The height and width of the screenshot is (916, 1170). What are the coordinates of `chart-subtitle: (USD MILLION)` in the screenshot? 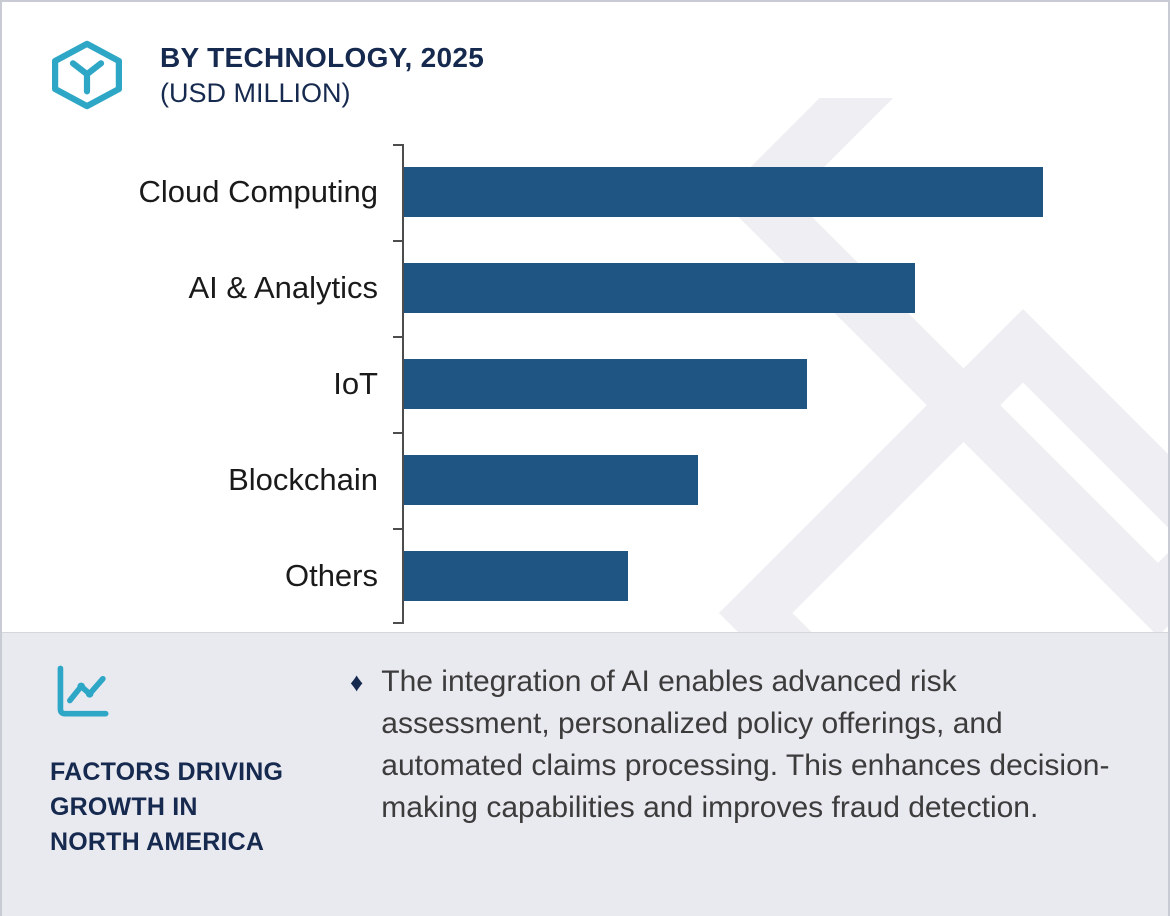 It's located at (255, 93).